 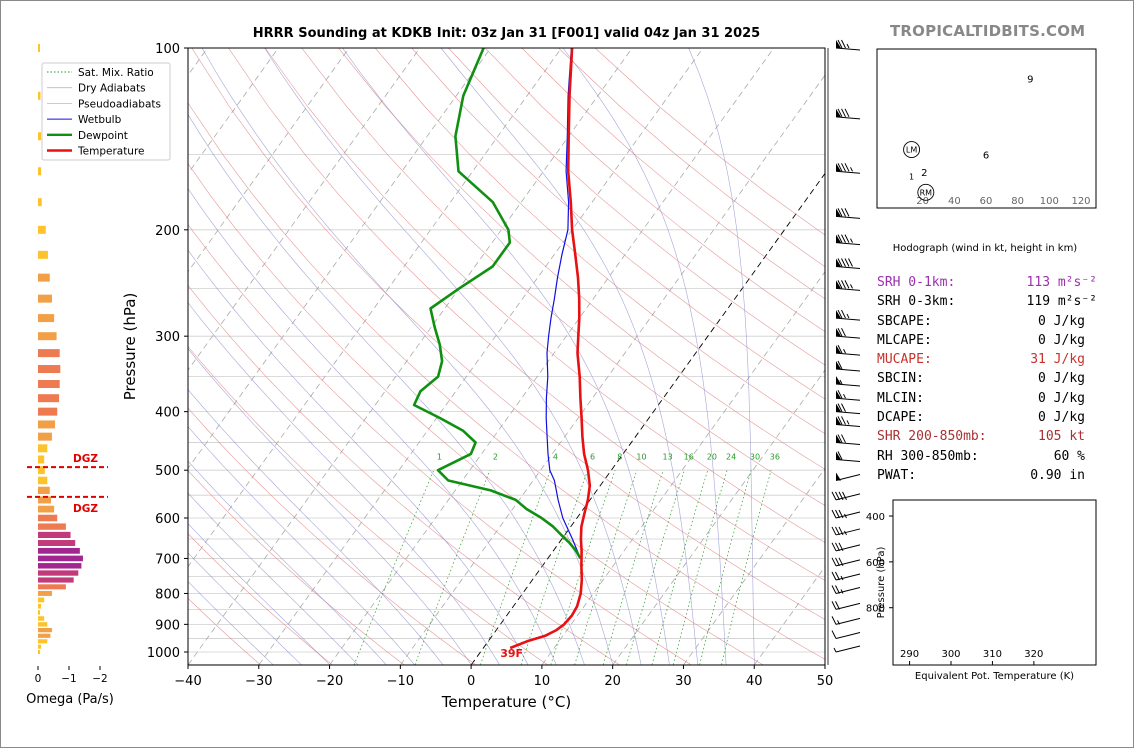 I want to click on parameter-label: RH 300-850mb:, so click(x=928, y=456).